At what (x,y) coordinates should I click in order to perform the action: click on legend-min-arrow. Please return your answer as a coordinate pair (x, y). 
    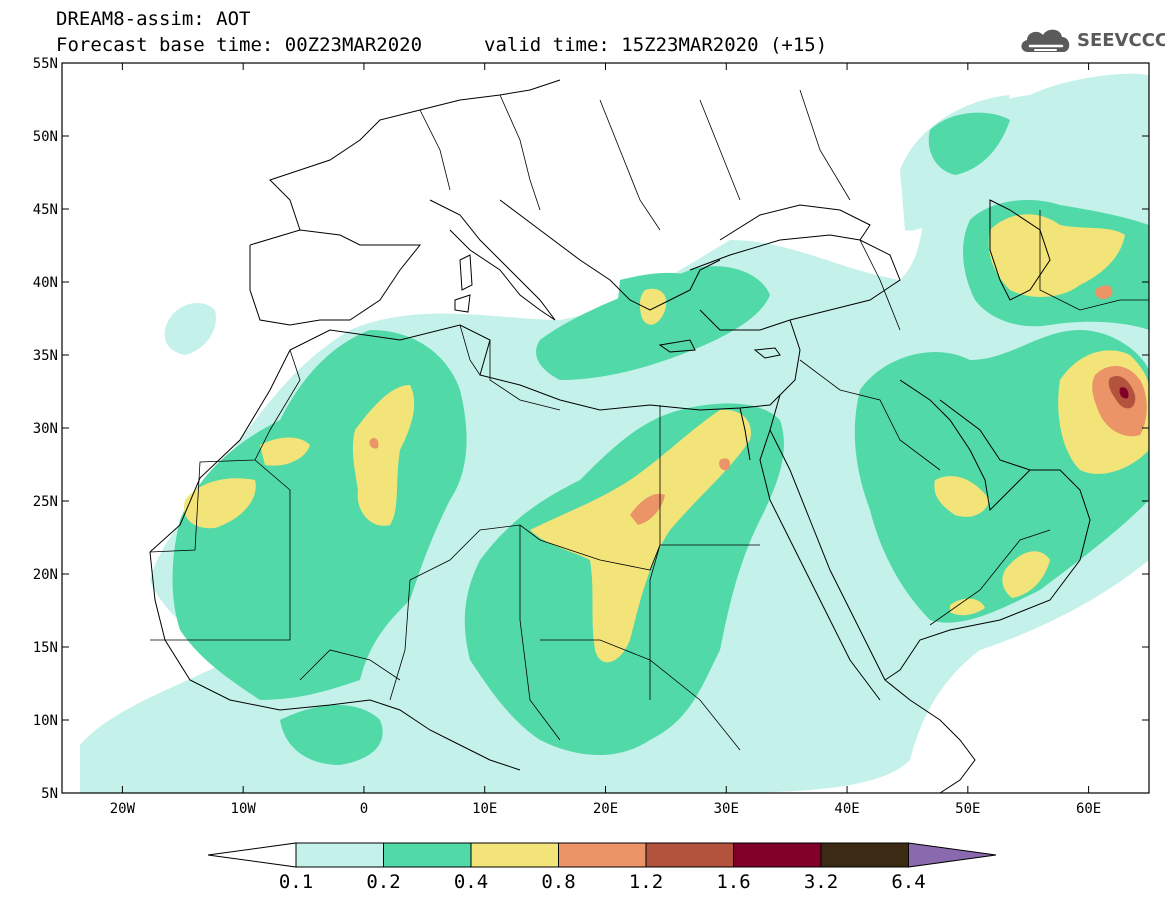
    Looking at the image, I should click on (252, 855).